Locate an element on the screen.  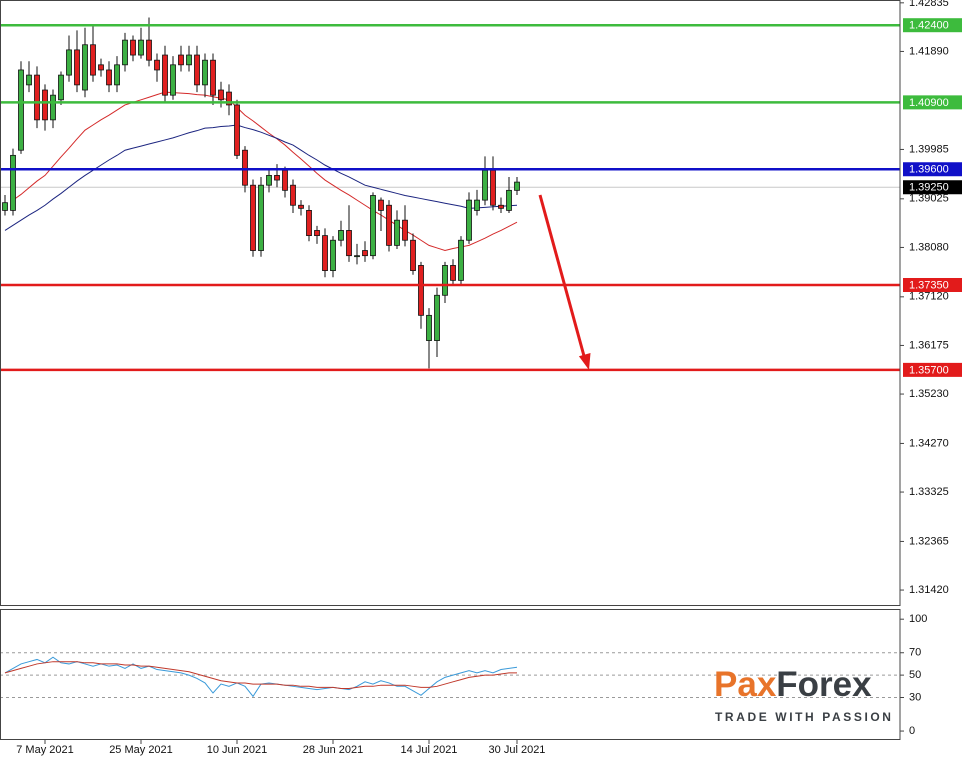
level-label: 1.40900 is located at coordinates (929, 103).